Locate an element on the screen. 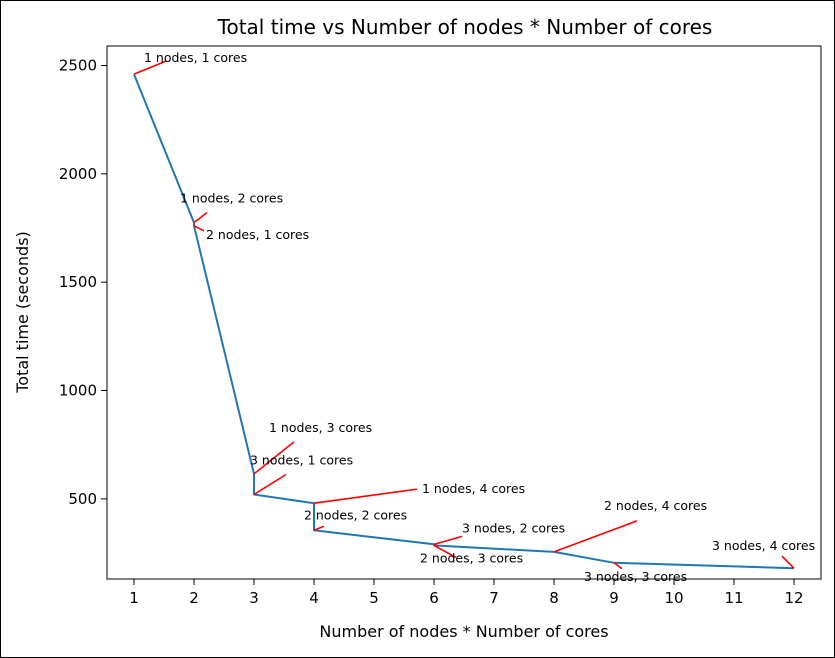  annotation-label: 3 nodes, 3 cores is located at coordinates (635, 576).